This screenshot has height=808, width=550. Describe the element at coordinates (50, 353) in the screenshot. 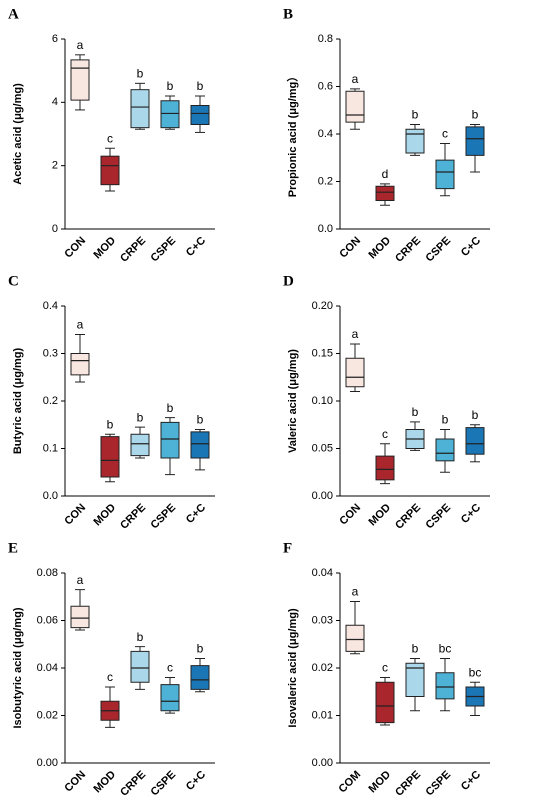

I see `y-tick-label: 0.3` at that location.